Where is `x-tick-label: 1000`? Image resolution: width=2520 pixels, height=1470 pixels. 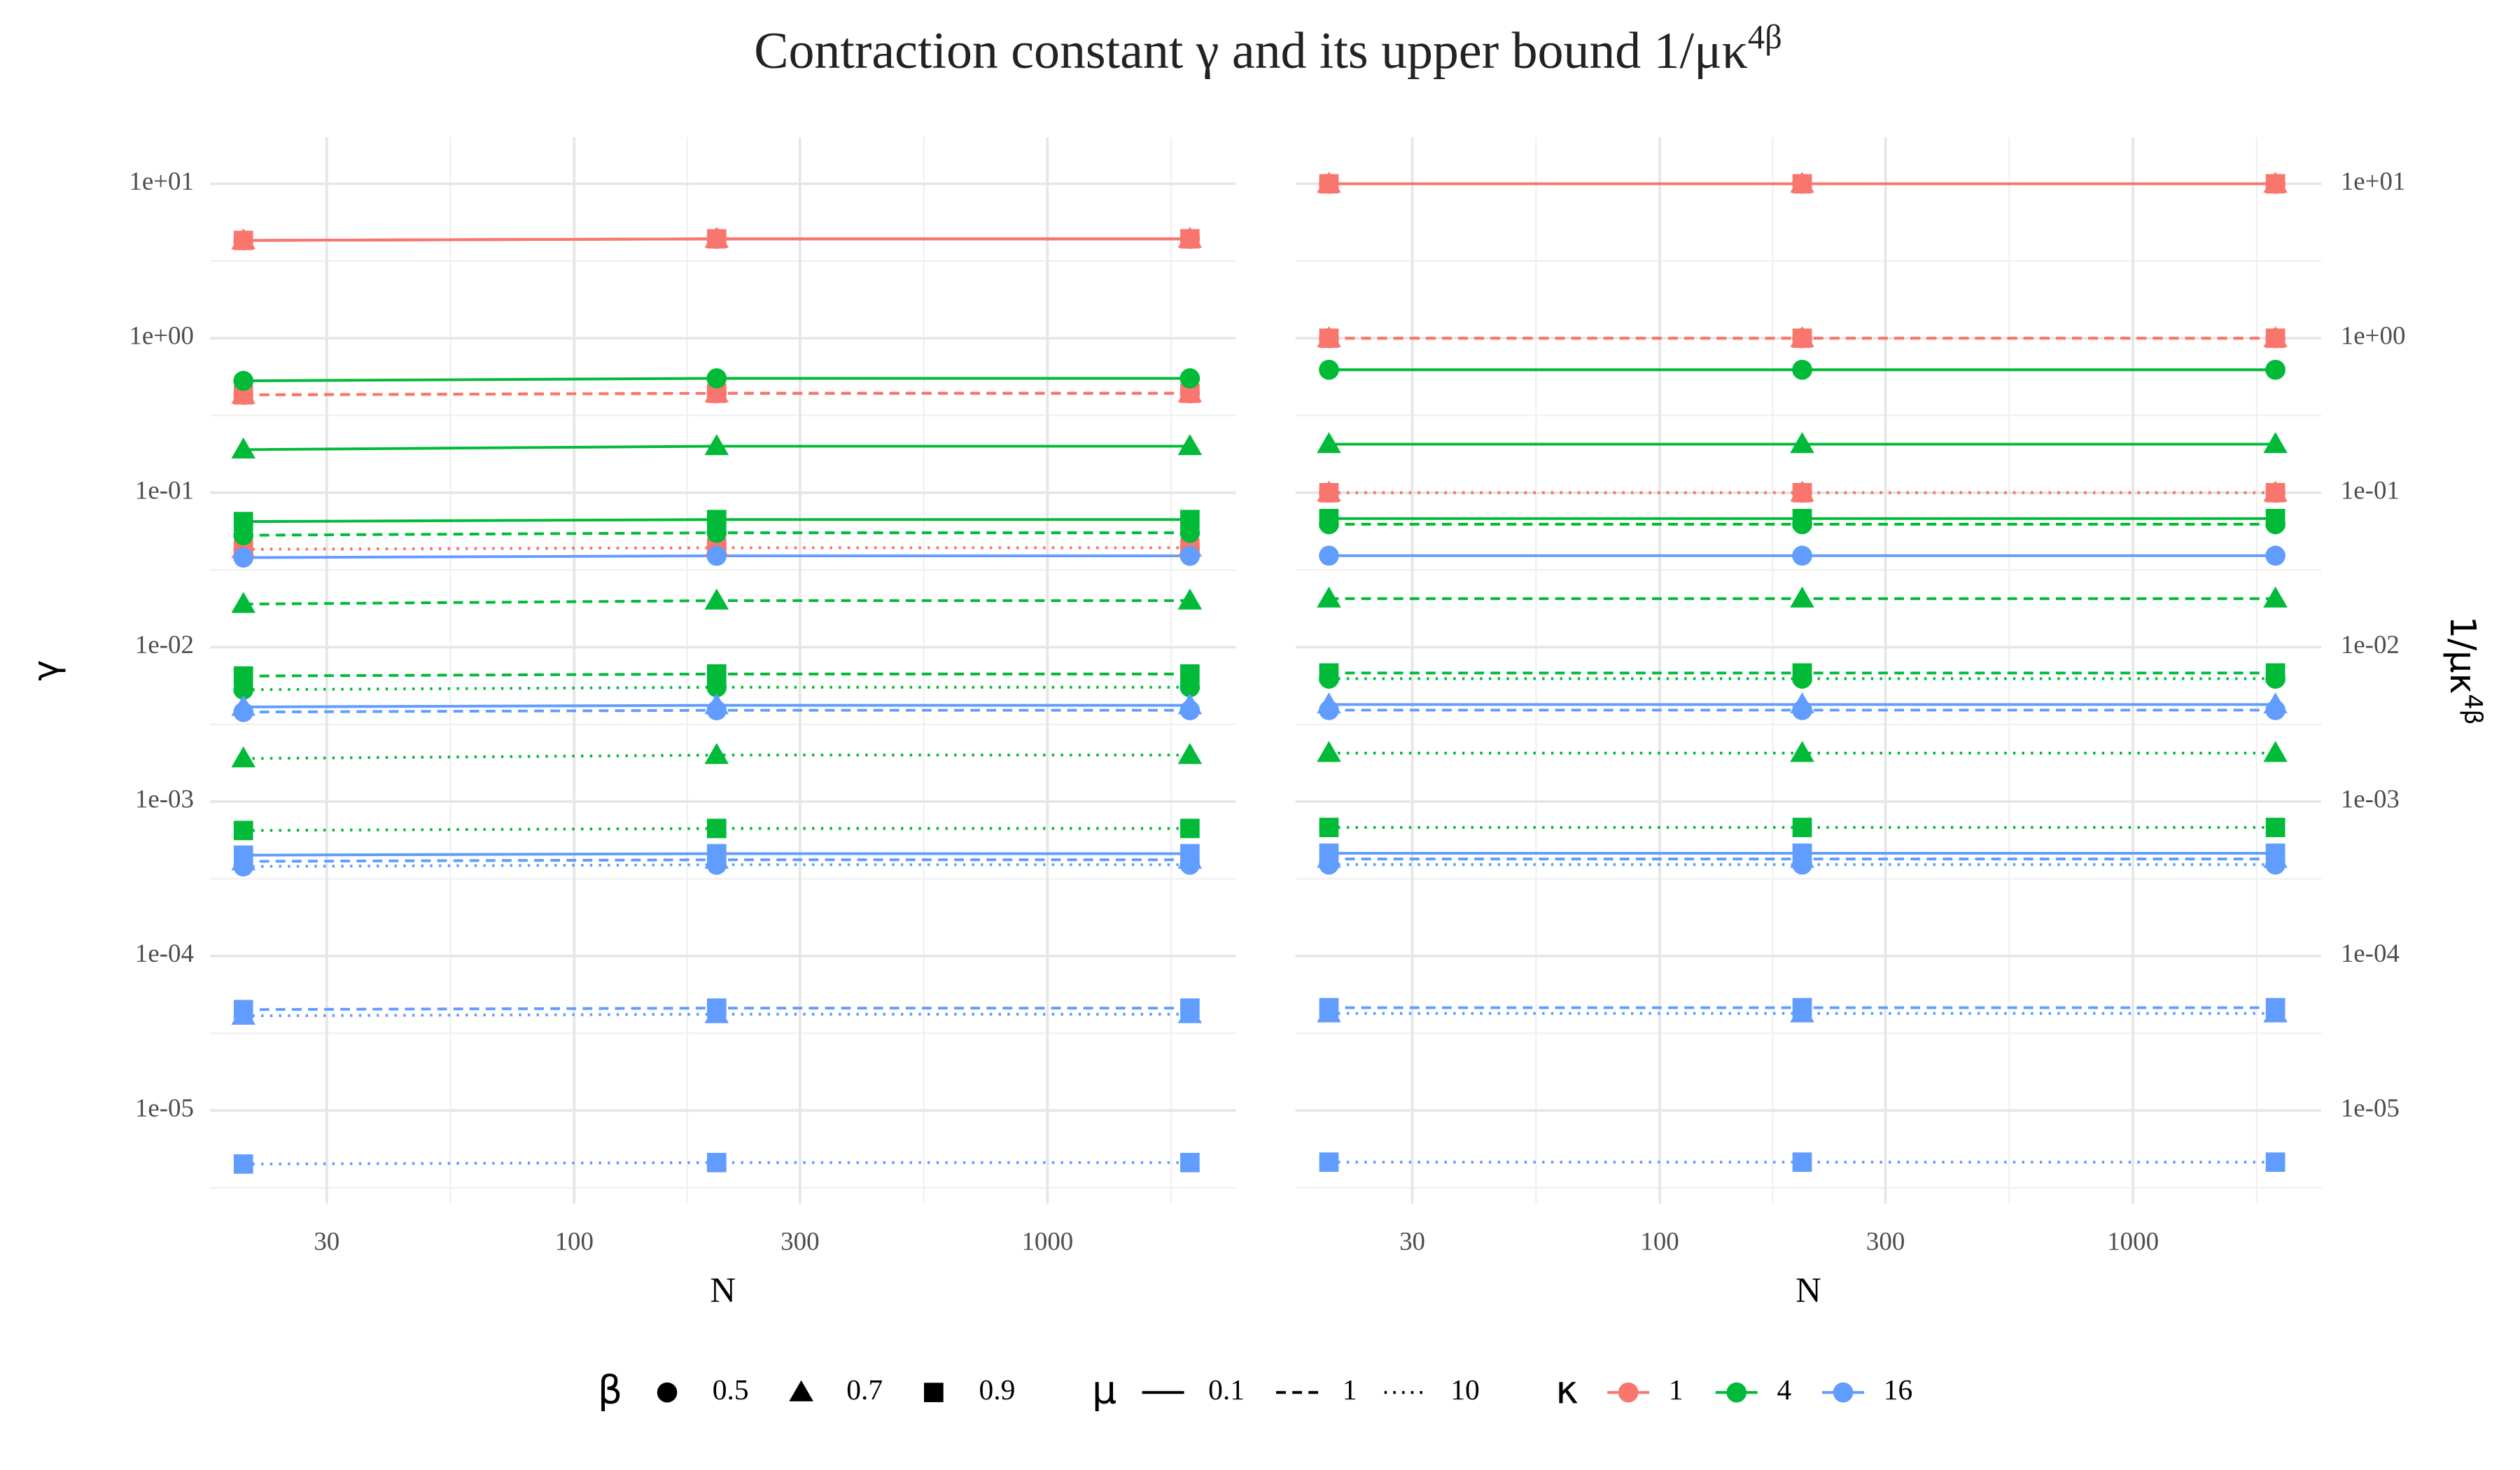 x-tick-label: 1000 is located at coordinates (1047, 1240).